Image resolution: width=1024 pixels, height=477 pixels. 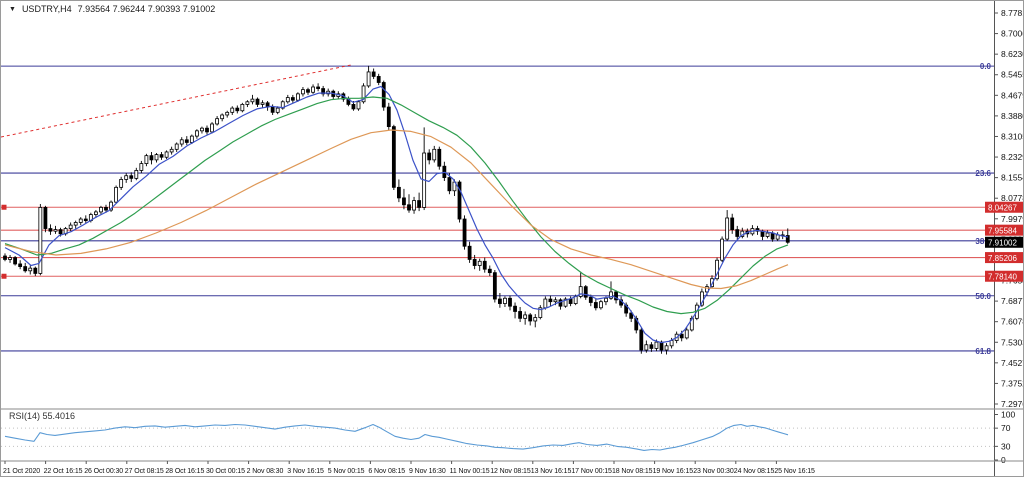 I want to click on fib-label-61.8: 61.8, so click(x=983, y=351).